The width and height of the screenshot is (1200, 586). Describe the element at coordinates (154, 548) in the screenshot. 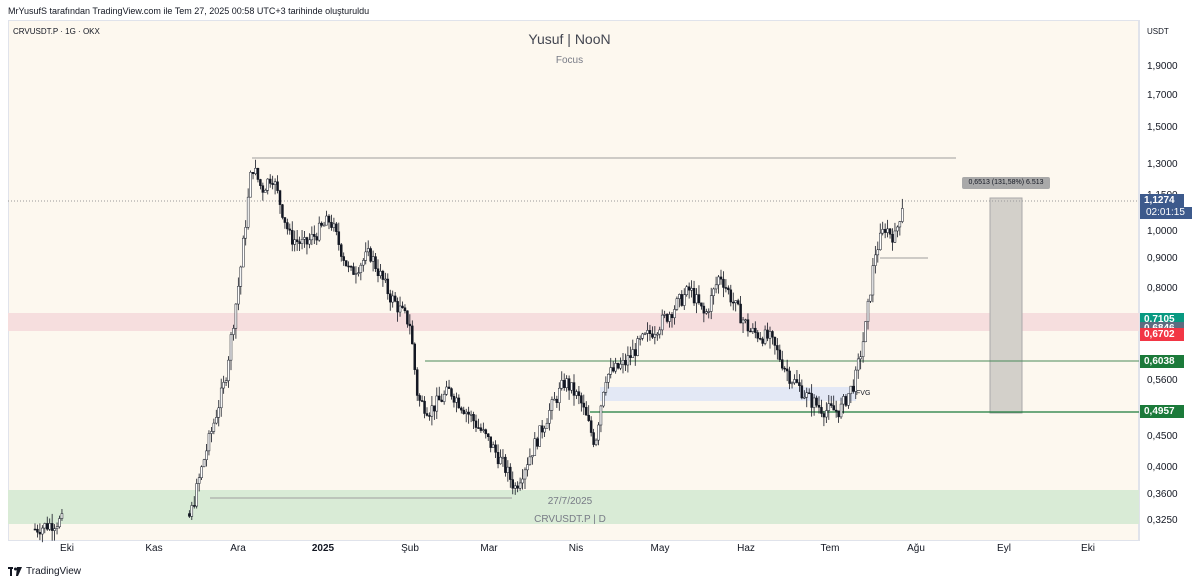

I see `x-tick-label: Kas` at that location.